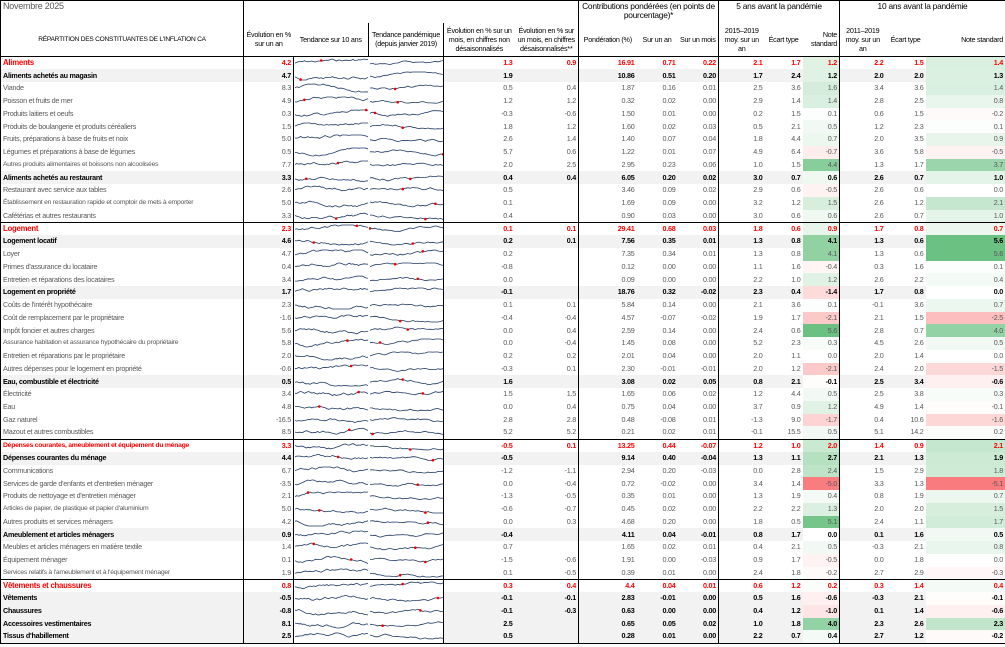  I want to click on value-avg-2011-2019: 2.8, so click(862, 101).